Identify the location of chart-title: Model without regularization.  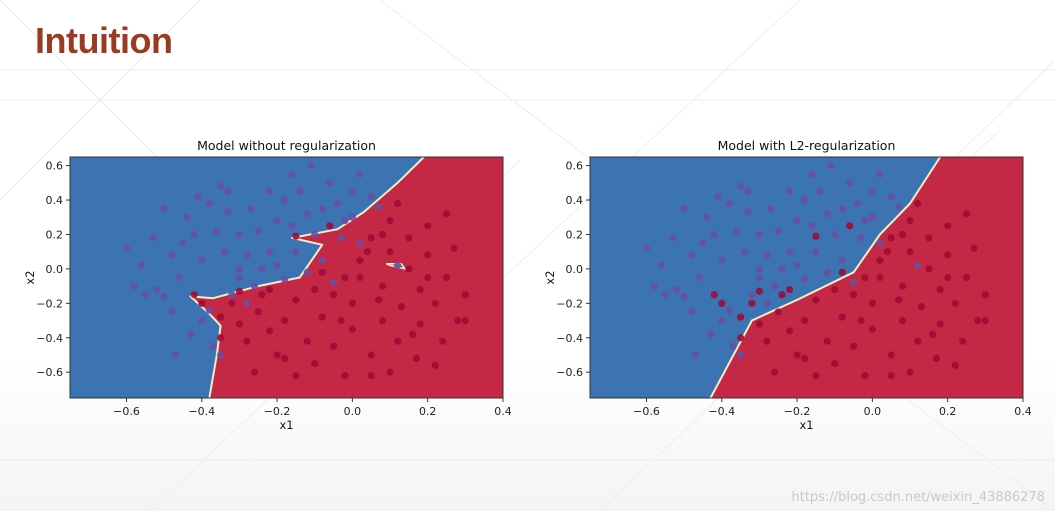
(286, 145).